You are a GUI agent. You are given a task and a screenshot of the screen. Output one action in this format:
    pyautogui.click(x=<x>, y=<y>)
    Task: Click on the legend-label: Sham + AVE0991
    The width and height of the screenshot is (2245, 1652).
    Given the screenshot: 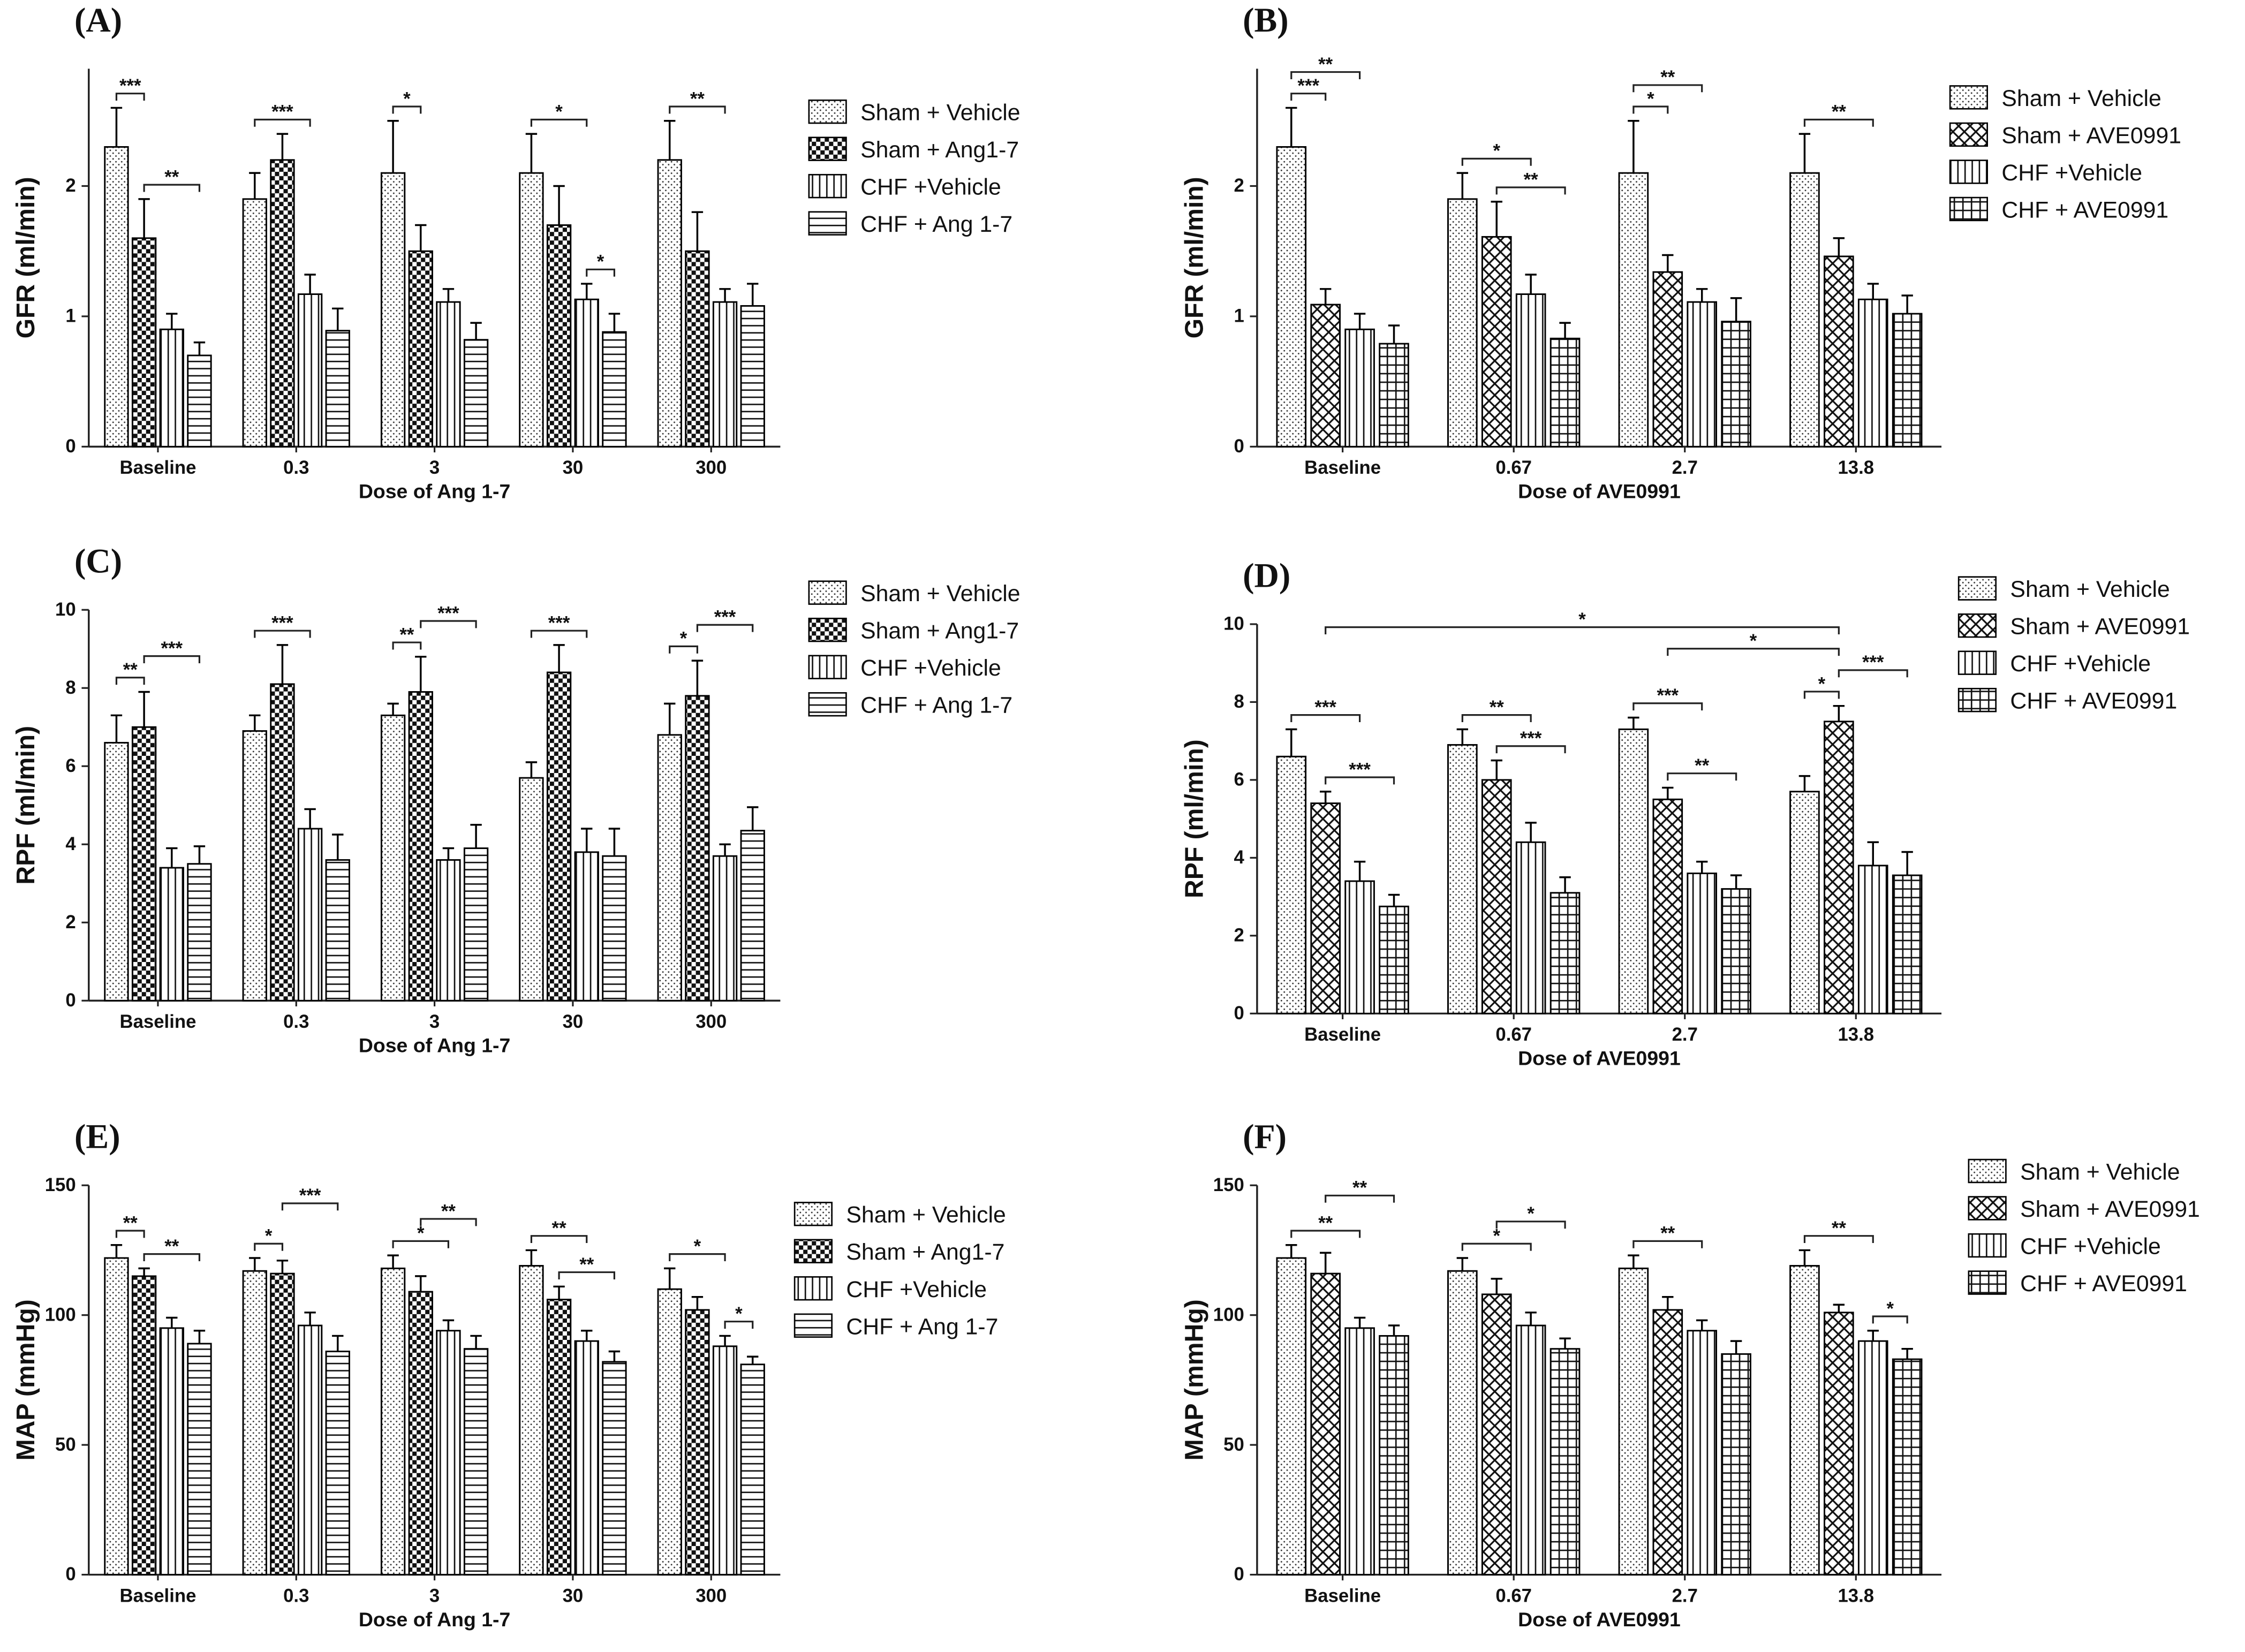 What is the action you would take?
    pyautogui.click(x=2110, y=1209)
    